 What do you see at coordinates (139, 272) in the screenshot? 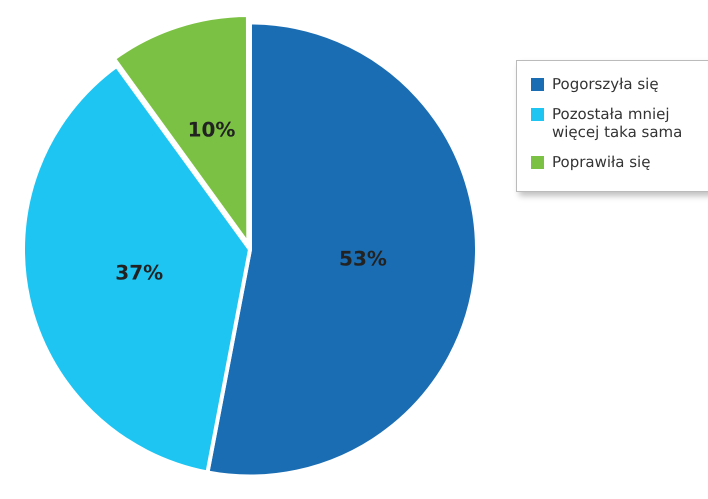
I see `data-label: 37%` at bounding box center [139, 272].